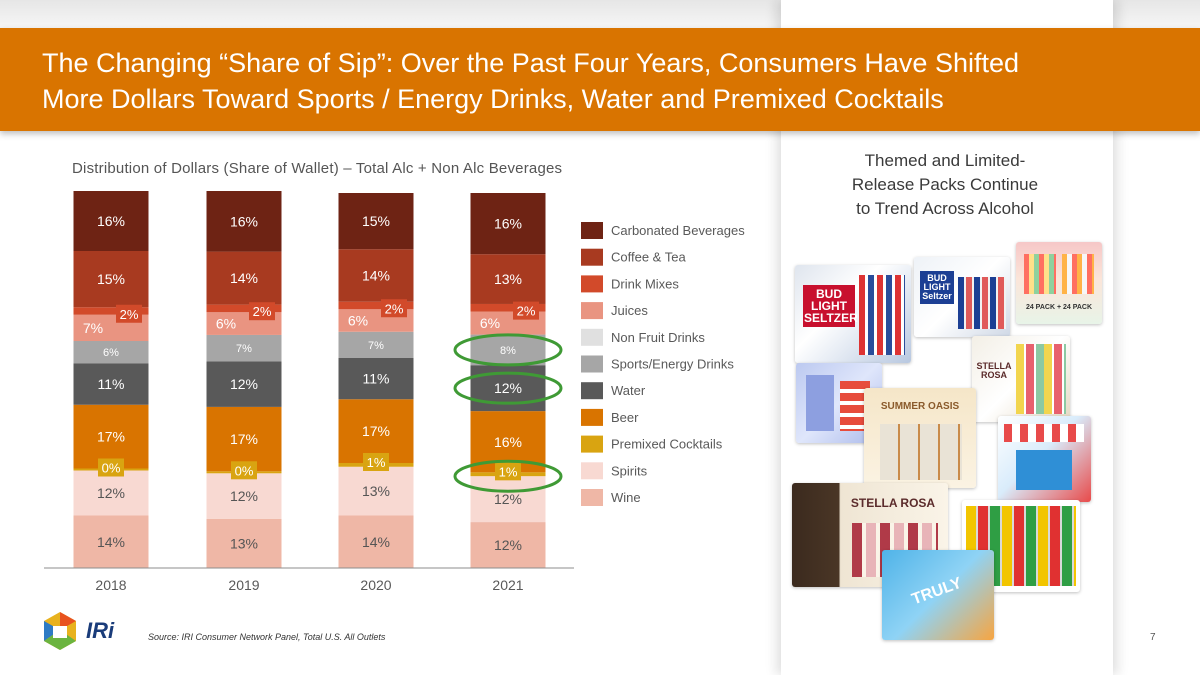  What do you see at coordinates (672, 364) in the screenshot?
I see `legend-label-sports-energy-drinks: Sports/Energy Drinks` at bounding box center [672, 364].